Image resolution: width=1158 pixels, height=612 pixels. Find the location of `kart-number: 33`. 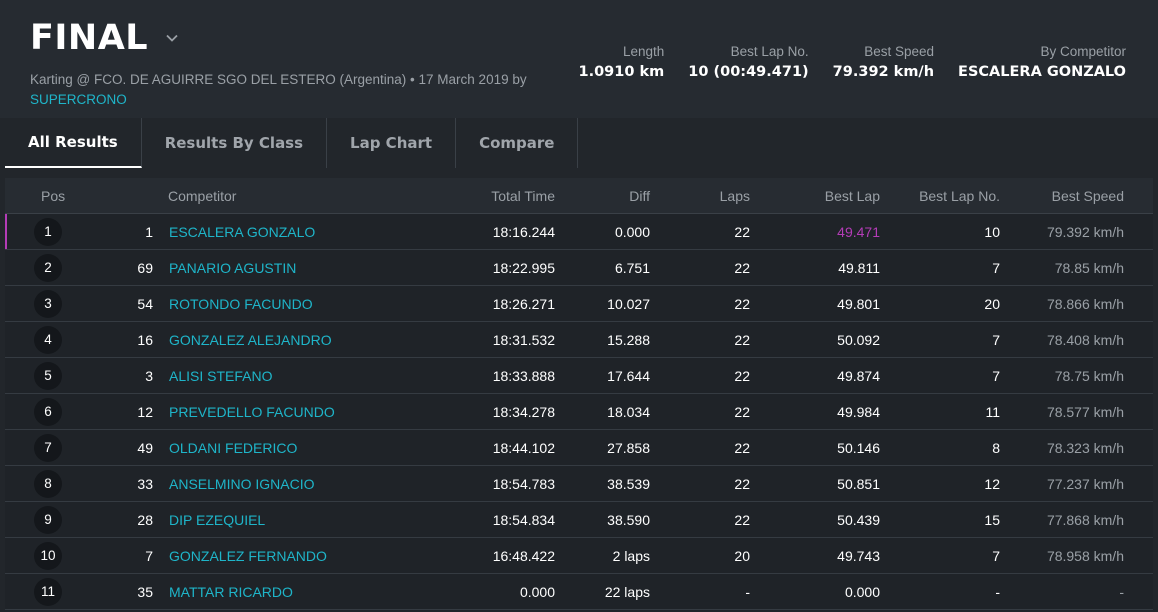

kart-number: 33 is located at coordinates (145, 483).